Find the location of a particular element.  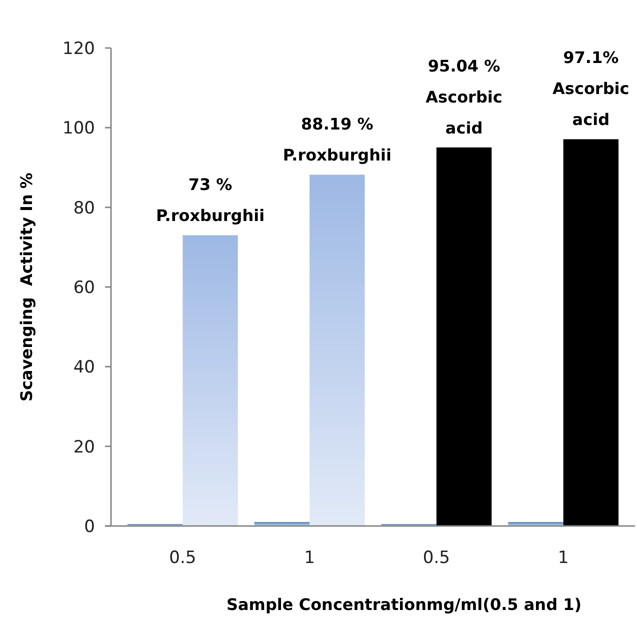

y-tick-label: 100 is located at coordinates (78, 128).